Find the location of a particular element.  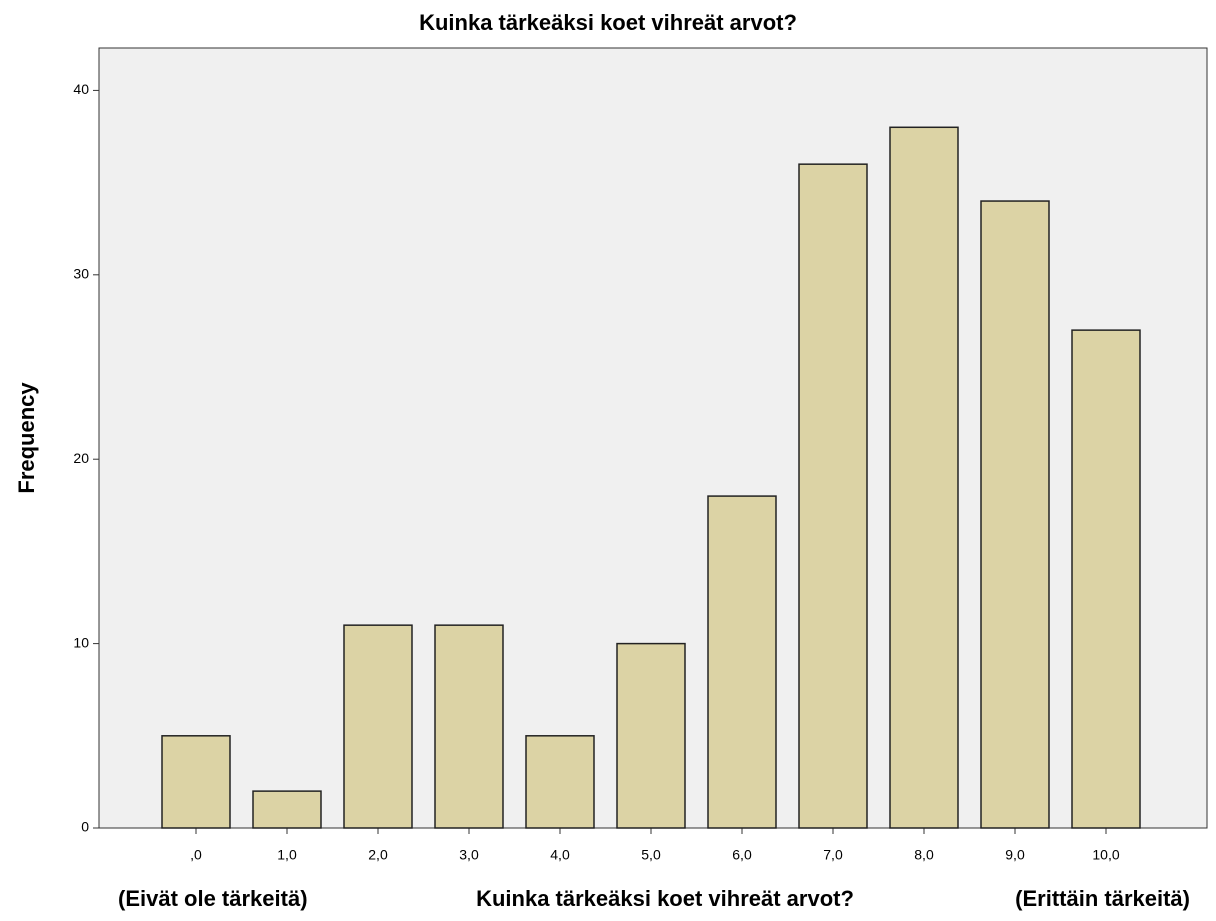

x-tick-label: 4,0 is located at coordinates (560, 855).